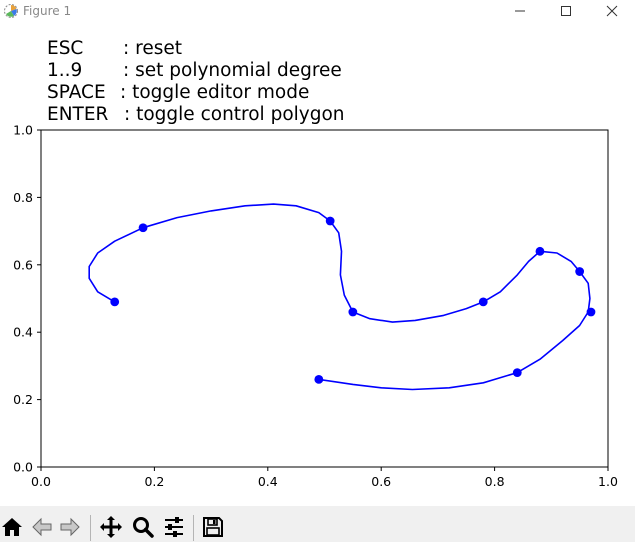  I want to click on save-icon, so click(213, 527).